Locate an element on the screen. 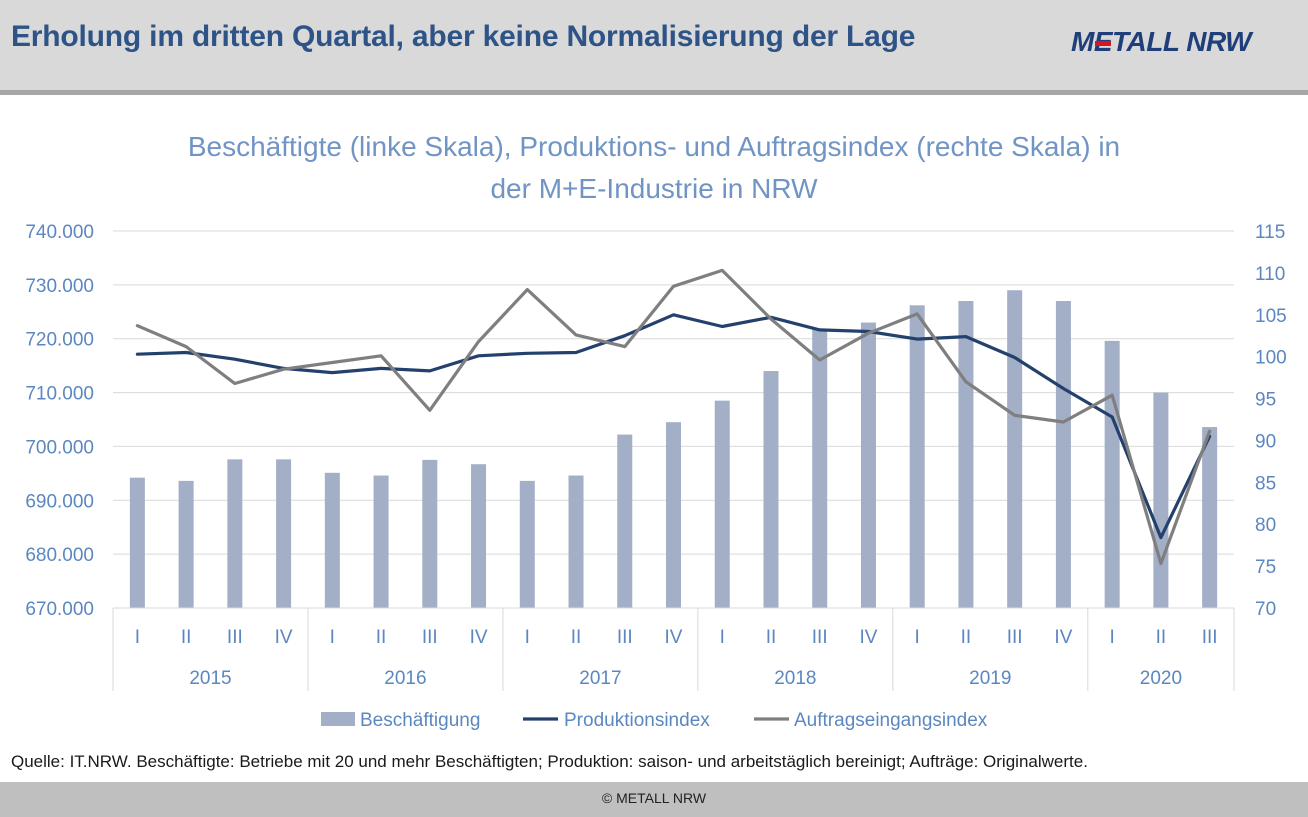 This screenshot has height=817, width=1308. metall-nrw-logo: METALL NRW is located at coordinates (1161, 41).